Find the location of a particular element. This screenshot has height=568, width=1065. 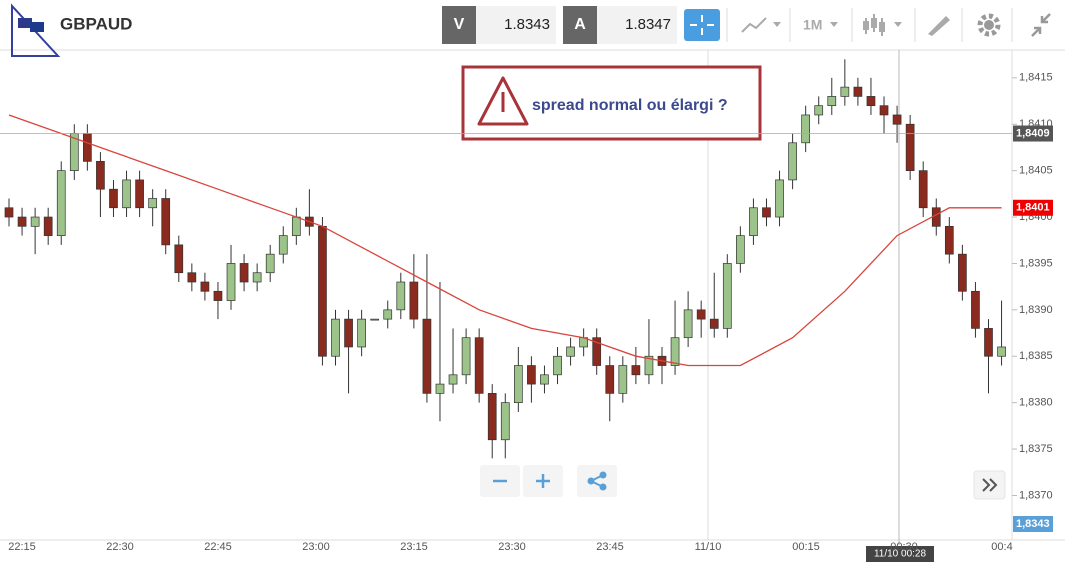

annotation: spread normal ou élargi ? is located at coordinates (611, 103).